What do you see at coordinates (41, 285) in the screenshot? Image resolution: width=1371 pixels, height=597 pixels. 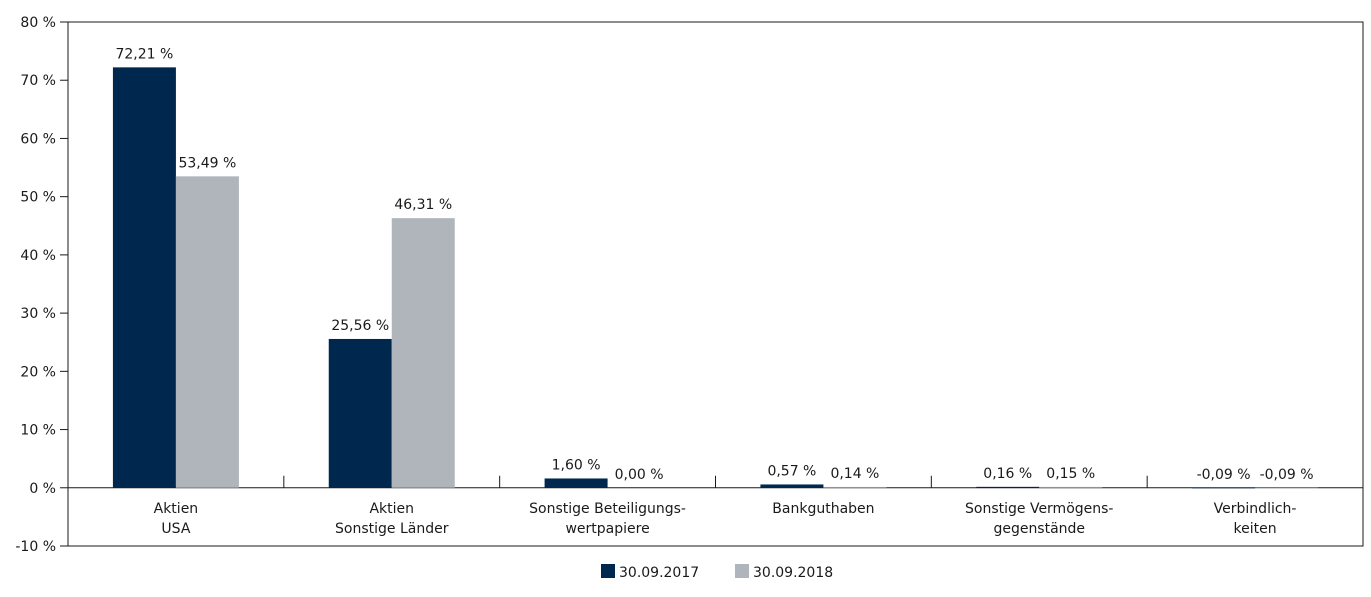 I see `y-axis: 80 % 70 % 60 % 50 % 40 % 30 % 20 % 10 % 0 % -10 %` at bounding box center [41, 285].